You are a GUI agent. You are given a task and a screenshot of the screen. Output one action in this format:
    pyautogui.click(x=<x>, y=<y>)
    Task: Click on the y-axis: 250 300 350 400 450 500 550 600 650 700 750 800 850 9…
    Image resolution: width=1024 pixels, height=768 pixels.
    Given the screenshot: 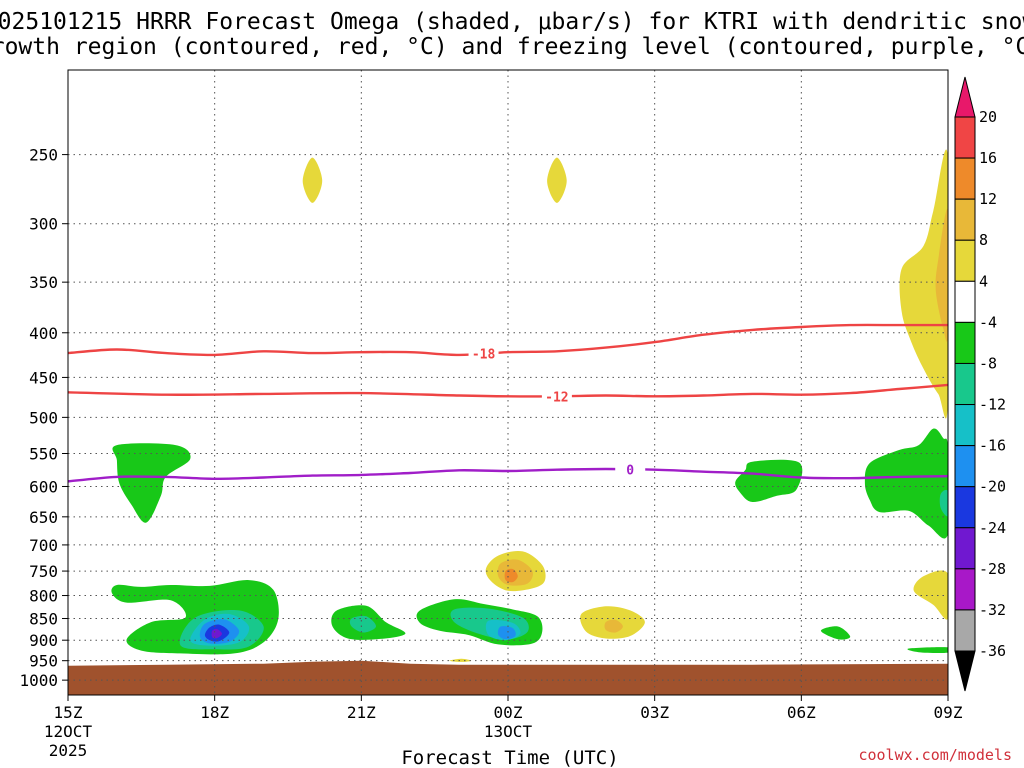 What is the action you would take?
    pyautogui.click(x=43, y=418)
    